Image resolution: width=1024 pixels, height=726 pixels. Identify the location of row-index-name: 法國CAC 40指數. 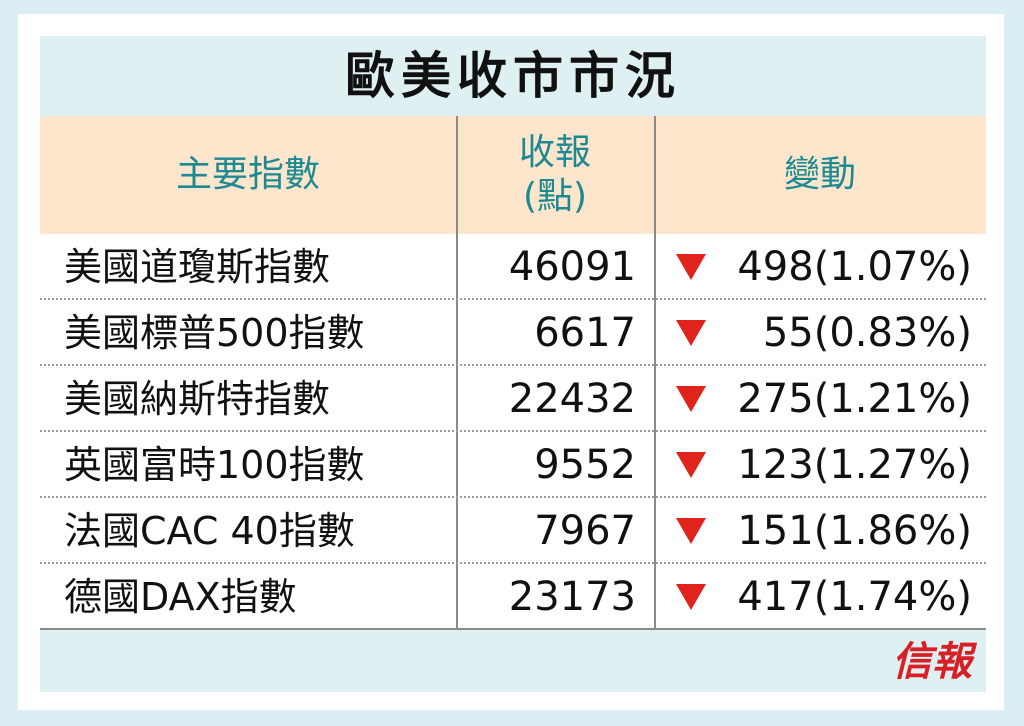
(209, 531).